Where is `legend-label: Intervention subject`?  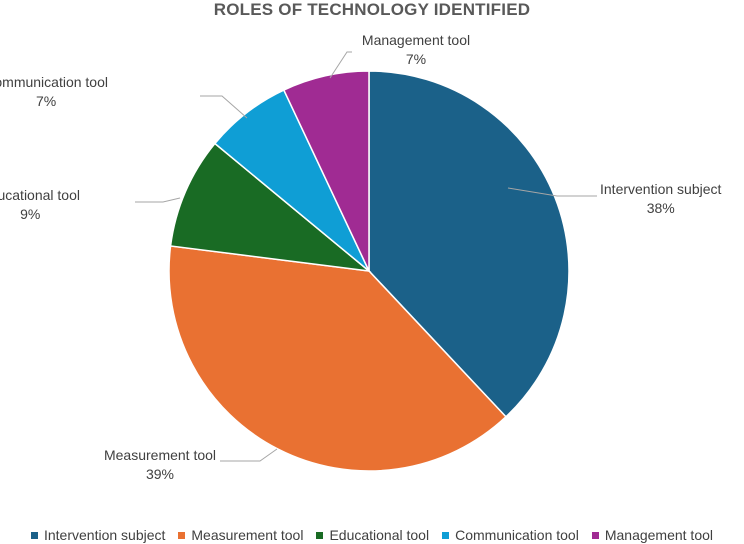 legend-label: Intervention subject is located at coordinates (104, 535).